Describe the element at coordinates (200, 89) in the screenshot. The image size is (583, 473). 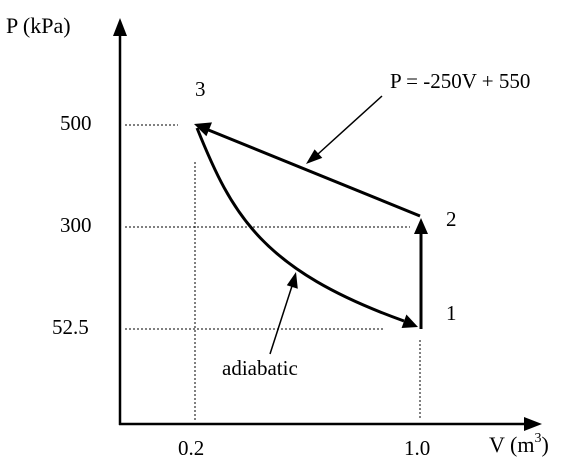
I see `point-3-label: 3` at that location.